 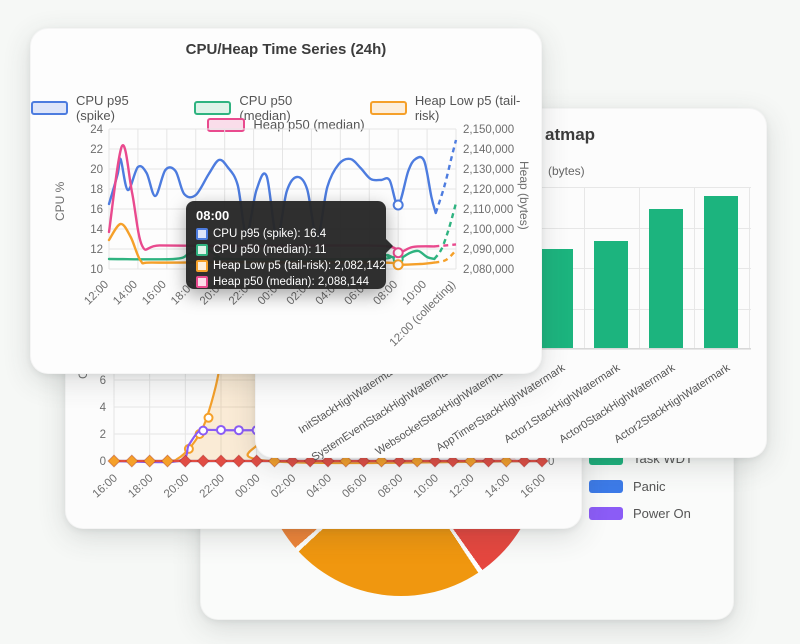 What do you see at coordinates (96, 170) in the screenshot?
I see `left-tick: 20` at bounding box center [96, 170].